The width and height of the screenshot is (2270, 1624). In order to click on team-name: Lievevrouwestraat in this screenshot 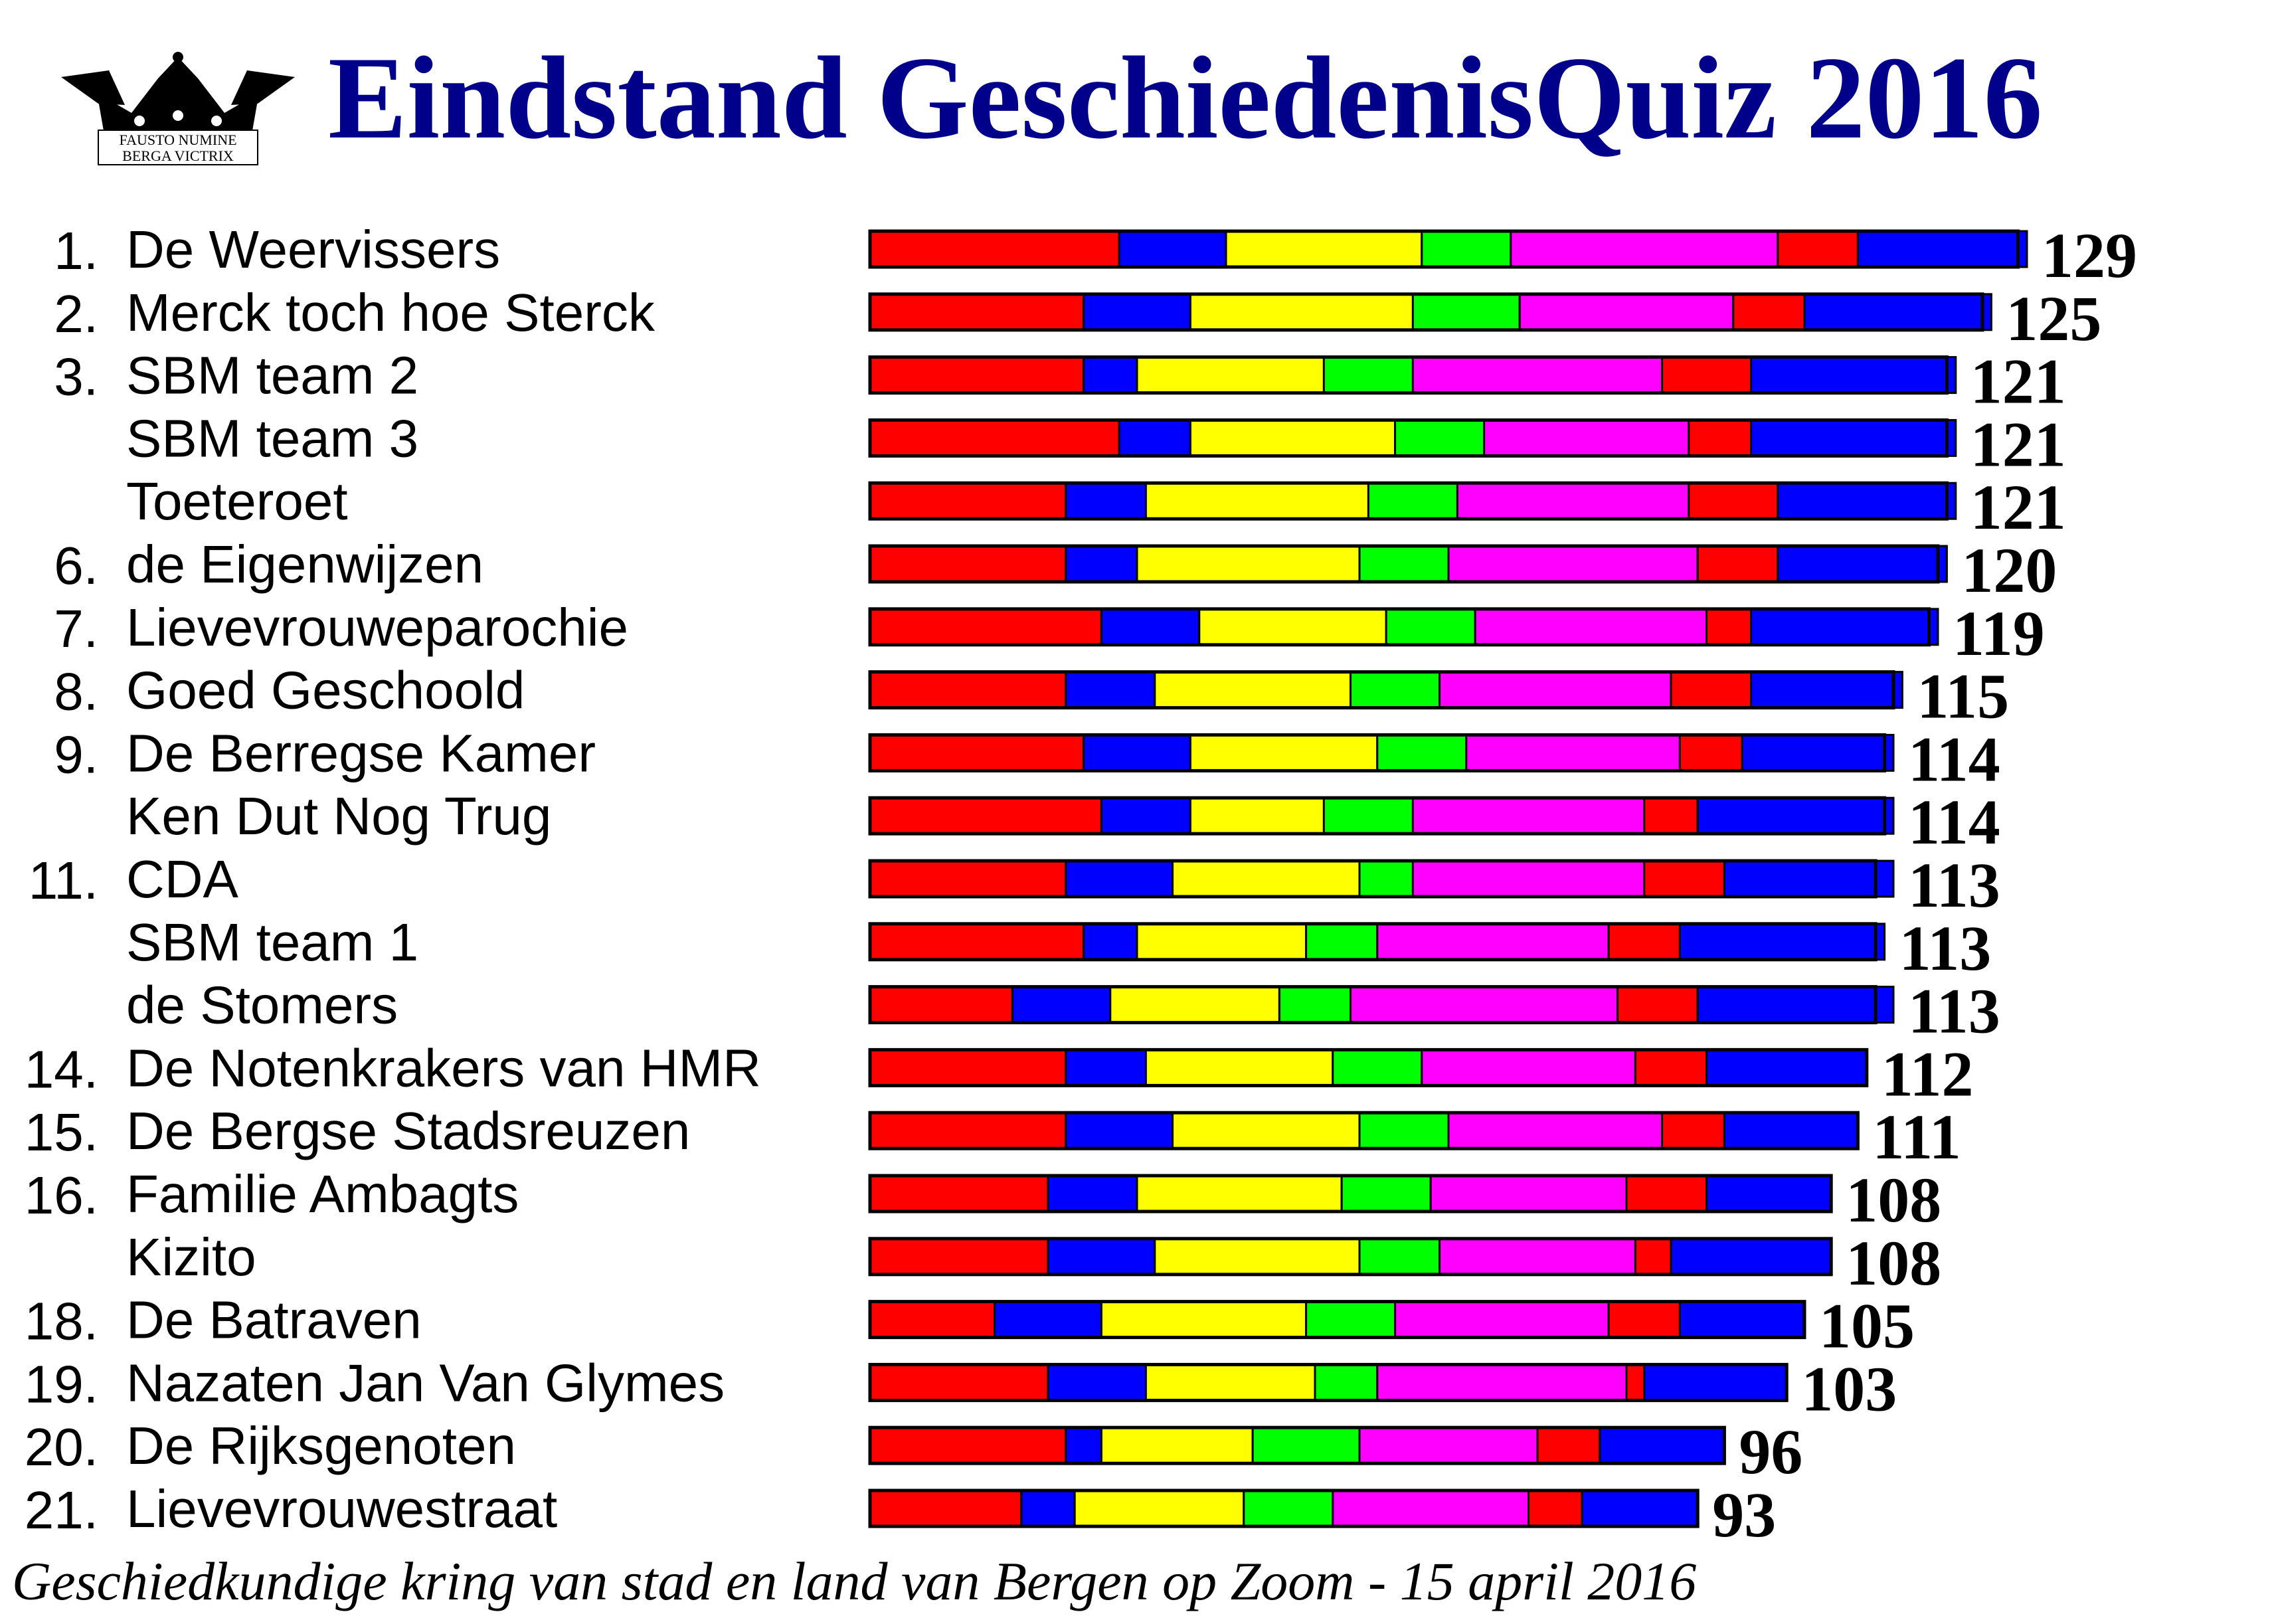, I will do `click(341, 1508)`.